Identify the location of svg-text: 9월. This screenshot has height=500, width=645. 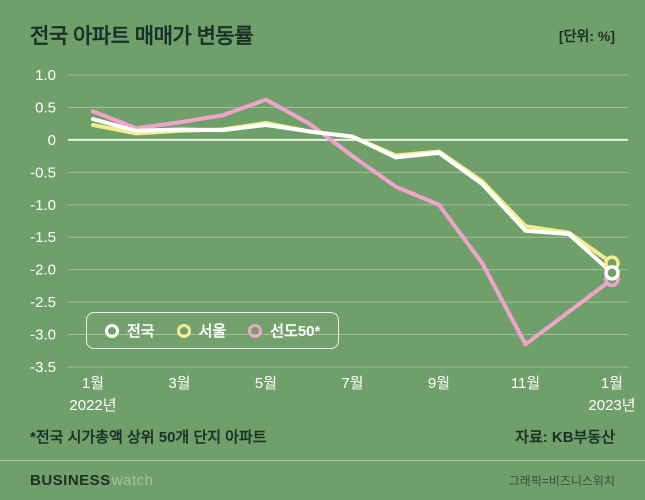
(439, 383).